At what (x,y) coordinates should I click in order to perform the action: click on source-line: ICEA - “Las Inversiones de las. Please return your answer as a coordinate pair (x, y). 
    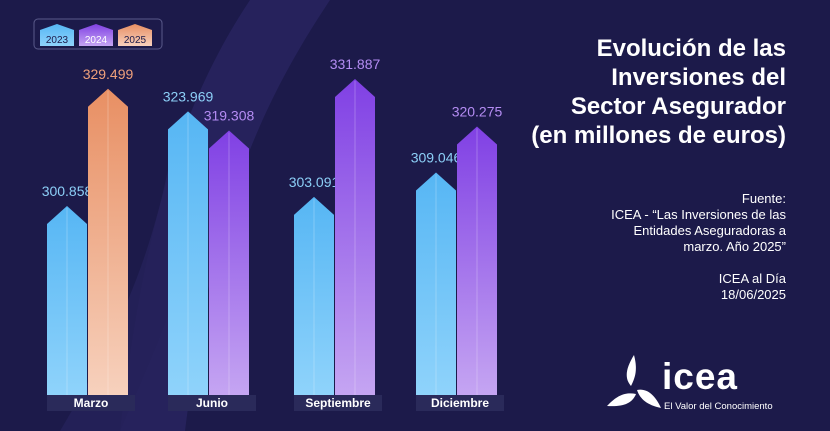
    Looking at the image, I should click on (698, 214).